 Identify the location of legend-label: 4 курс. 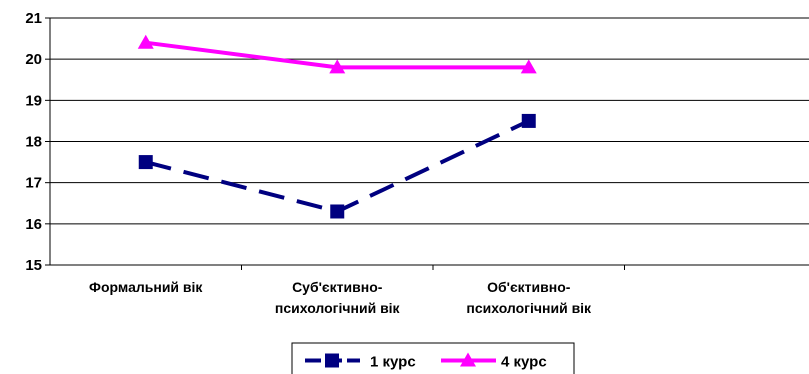
(524, 362).